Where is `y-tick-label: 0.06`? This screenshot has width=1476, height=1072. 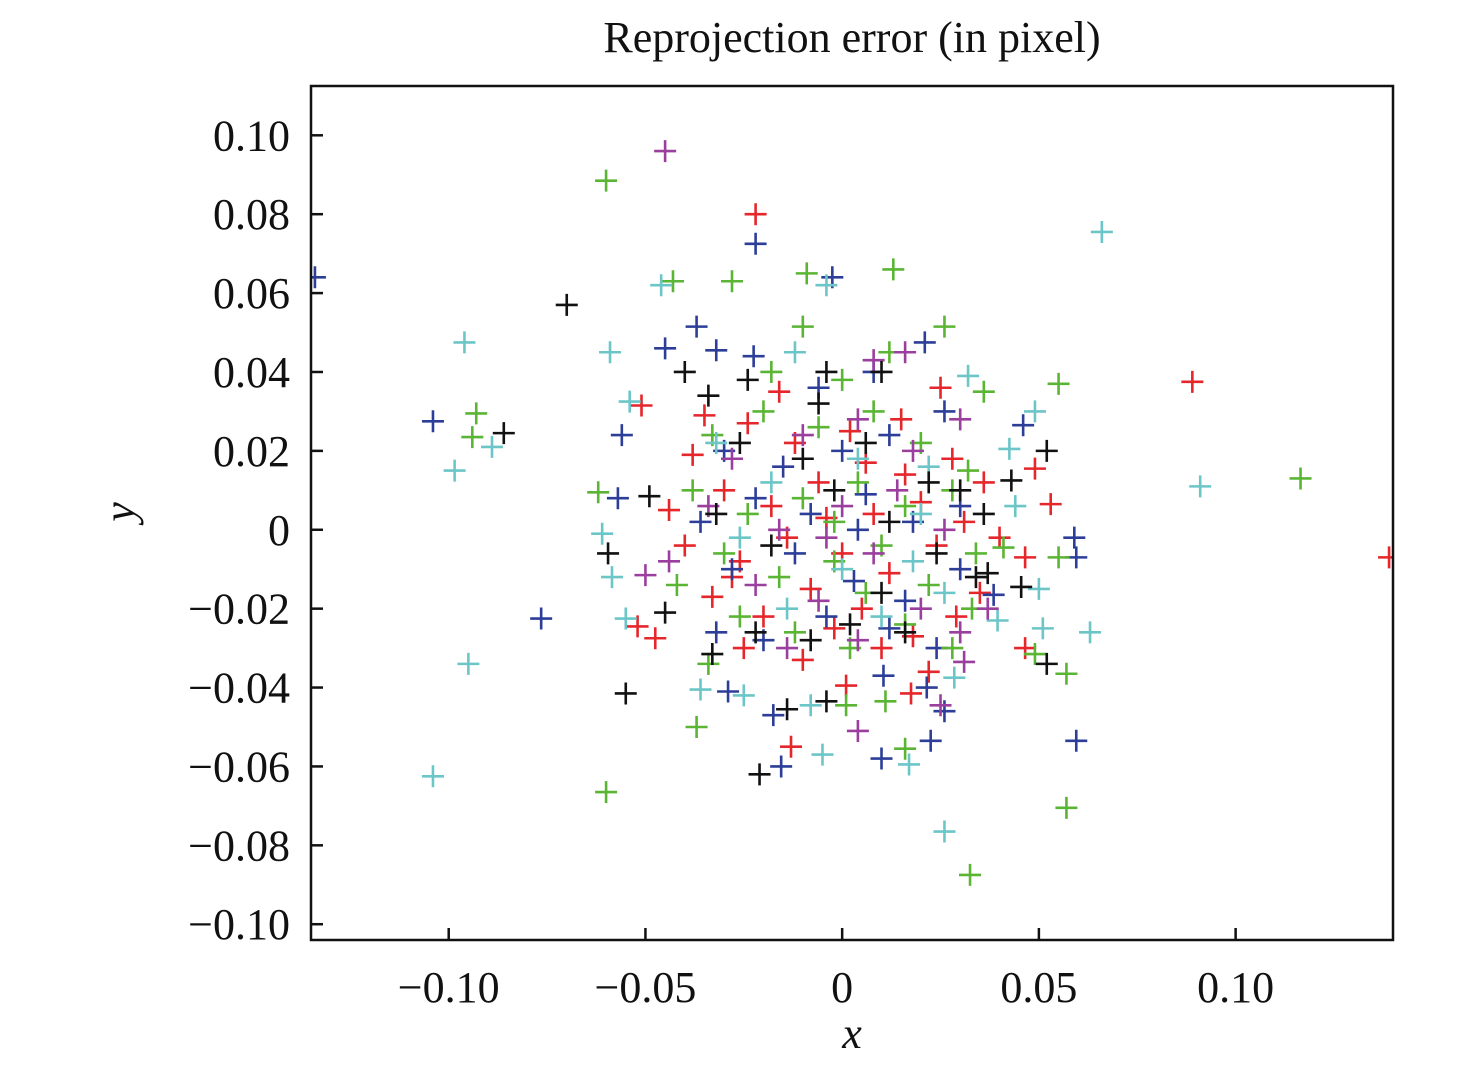 y-tick-label: 0.06 is located at coordinates (251, 293).